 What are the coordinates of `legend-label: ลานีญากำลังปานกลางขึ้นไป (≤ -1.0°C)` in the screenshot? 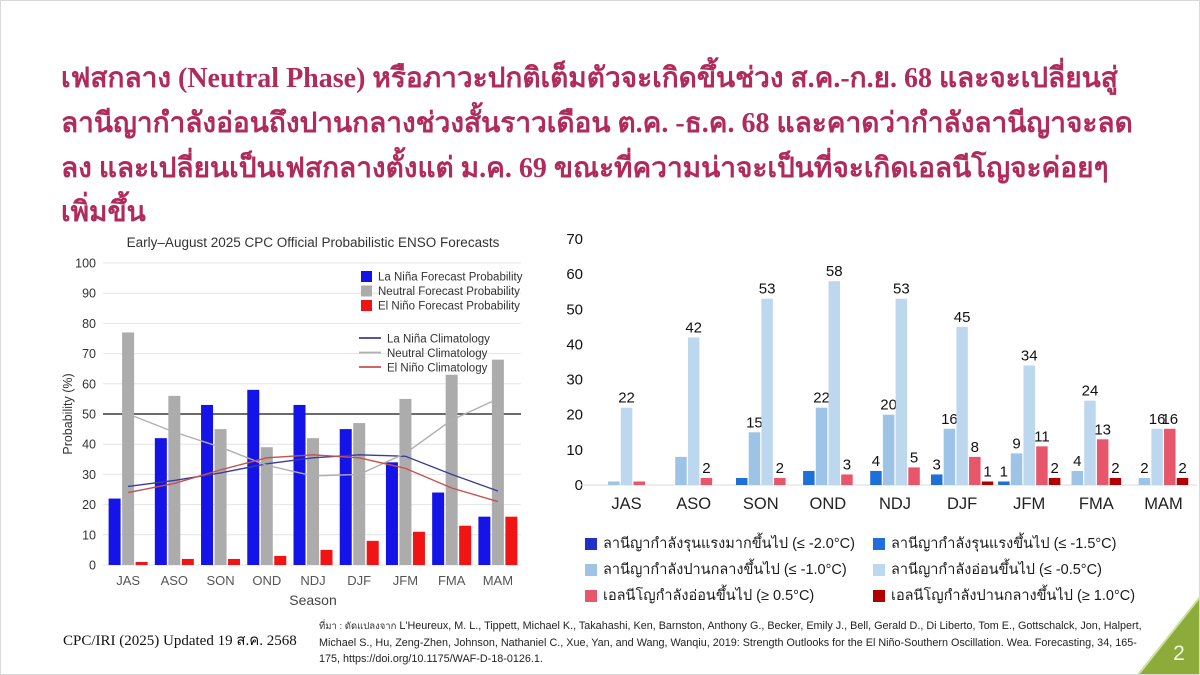 It's located at (725, 570).